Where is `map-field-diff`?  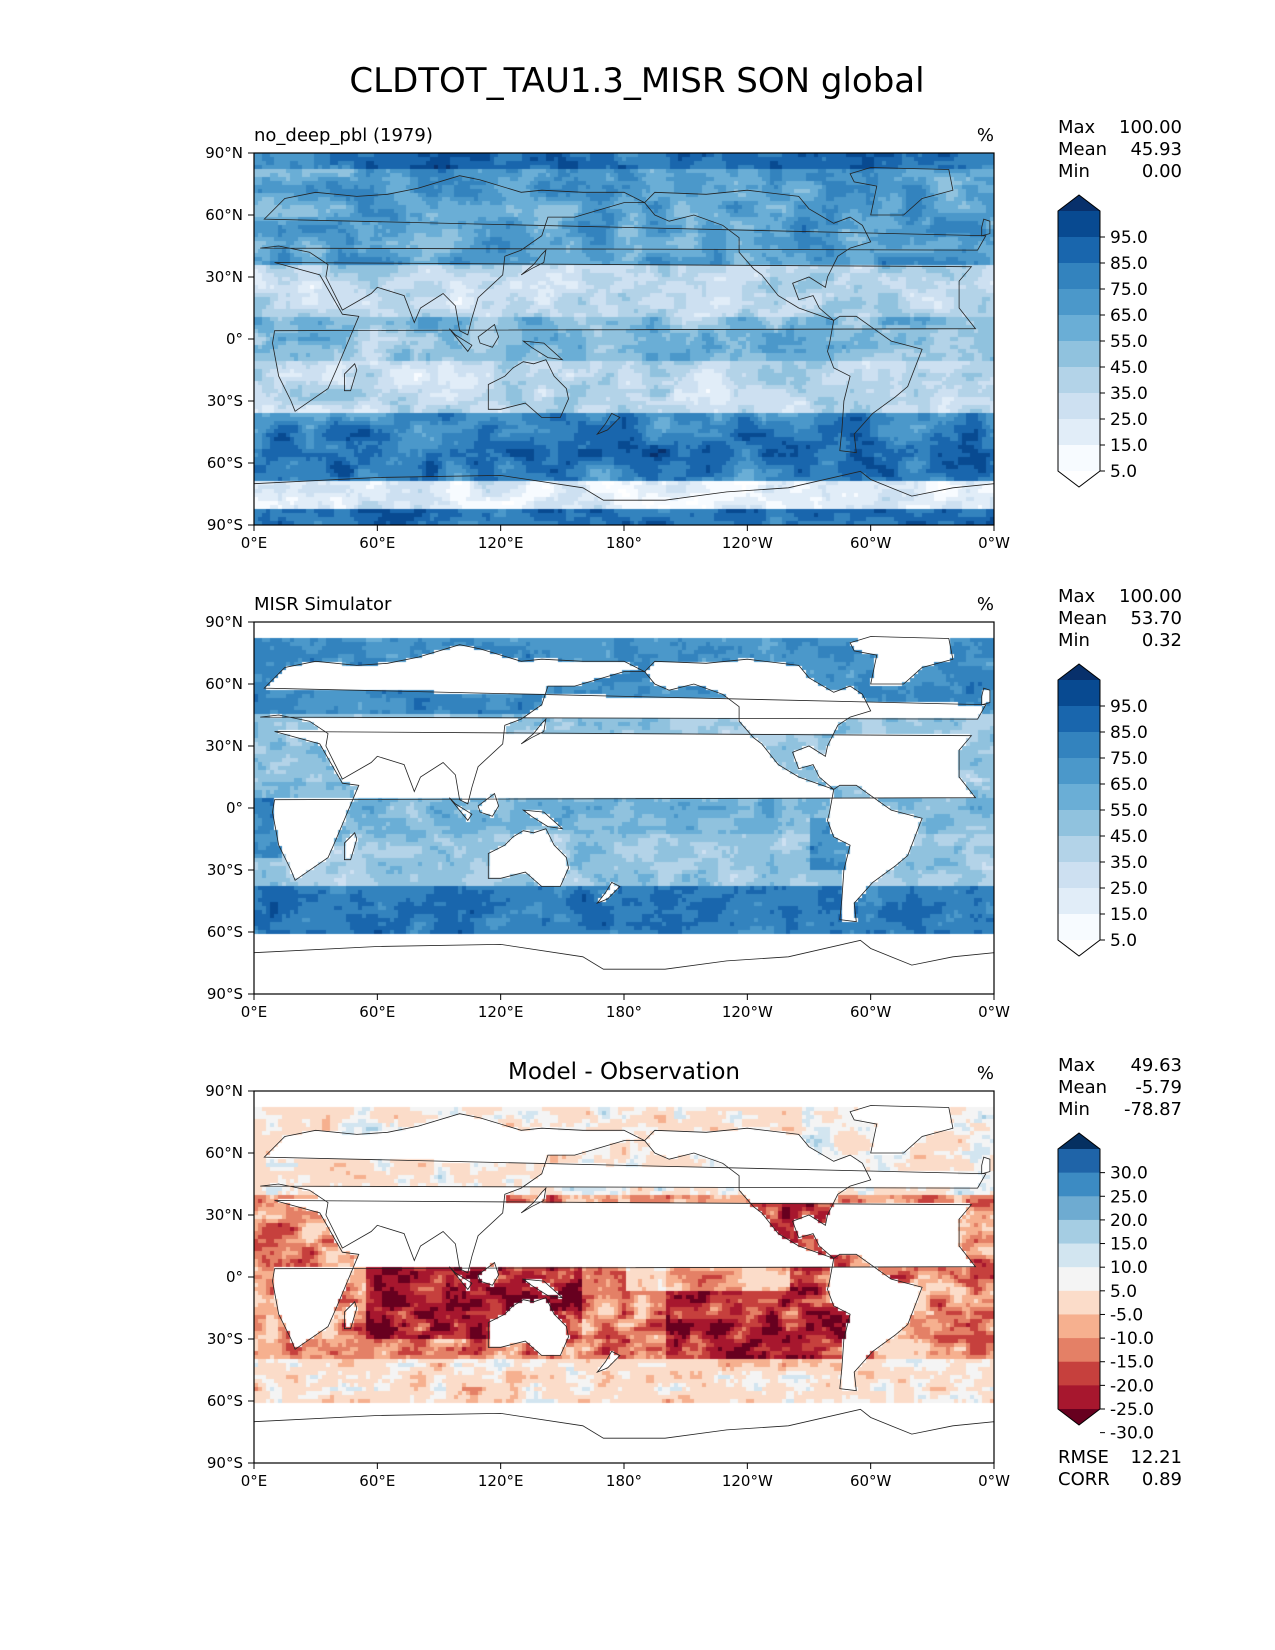 map-field-diff is located at coordinates (624, 1277).